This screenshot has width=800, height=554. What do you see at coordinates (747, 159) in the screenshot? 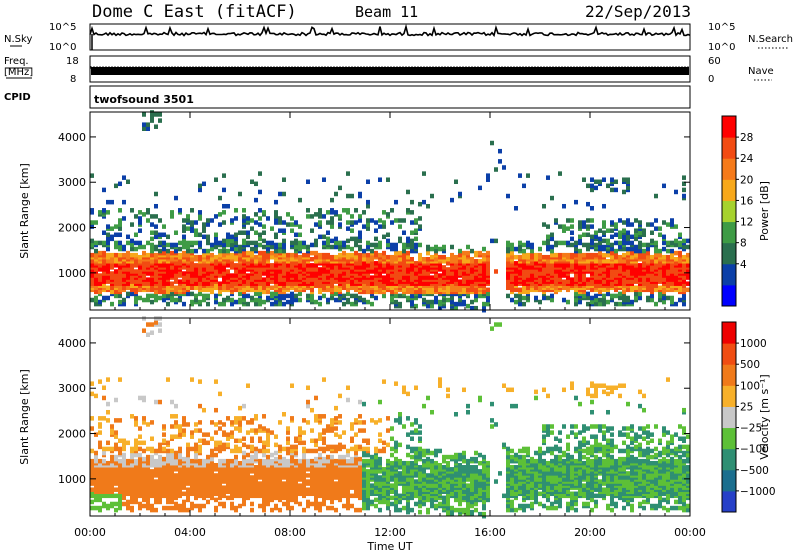
I see `colorbar-tick-label: 24` at bounding box center [747, 159].